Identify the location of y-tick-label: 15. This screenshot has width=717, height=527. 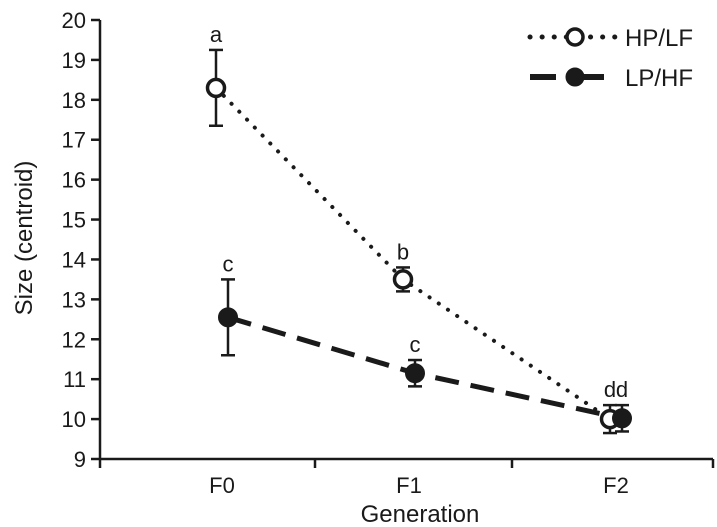
(74, 220).